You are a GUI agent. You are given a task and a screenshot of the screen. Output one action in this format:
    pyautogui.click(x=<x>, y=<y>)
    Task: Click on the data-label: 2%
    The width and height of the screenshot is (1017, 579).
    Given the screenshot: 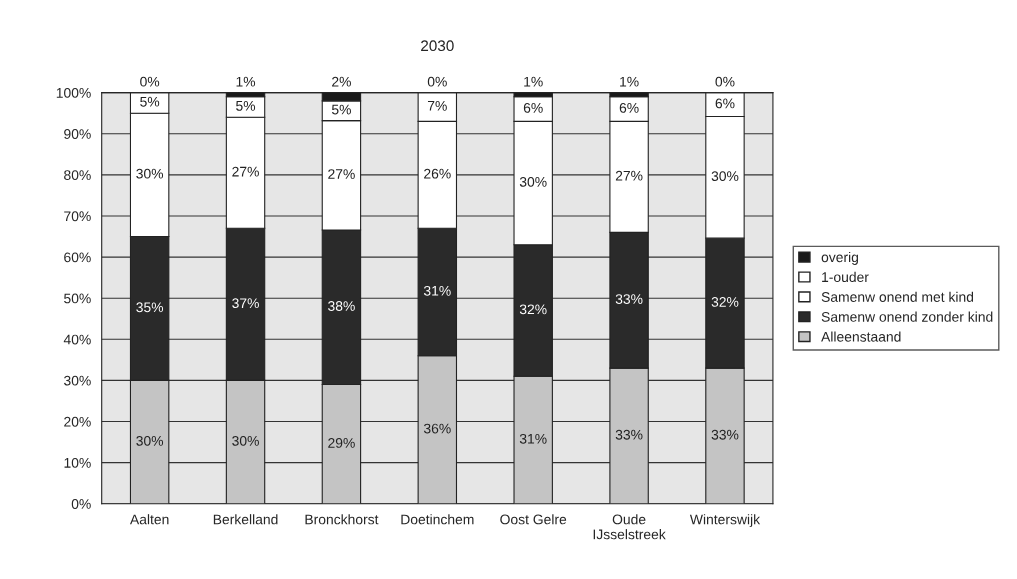 What is the action you would take?
    pyautogui.click(x=341, y=81)
    